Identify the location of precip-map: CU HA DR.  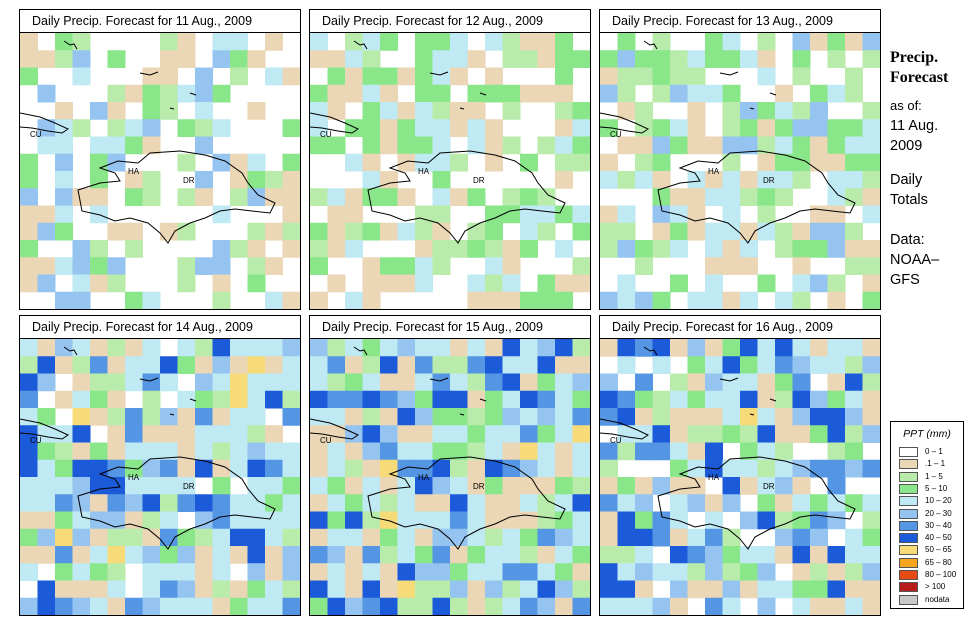
(450, 171).